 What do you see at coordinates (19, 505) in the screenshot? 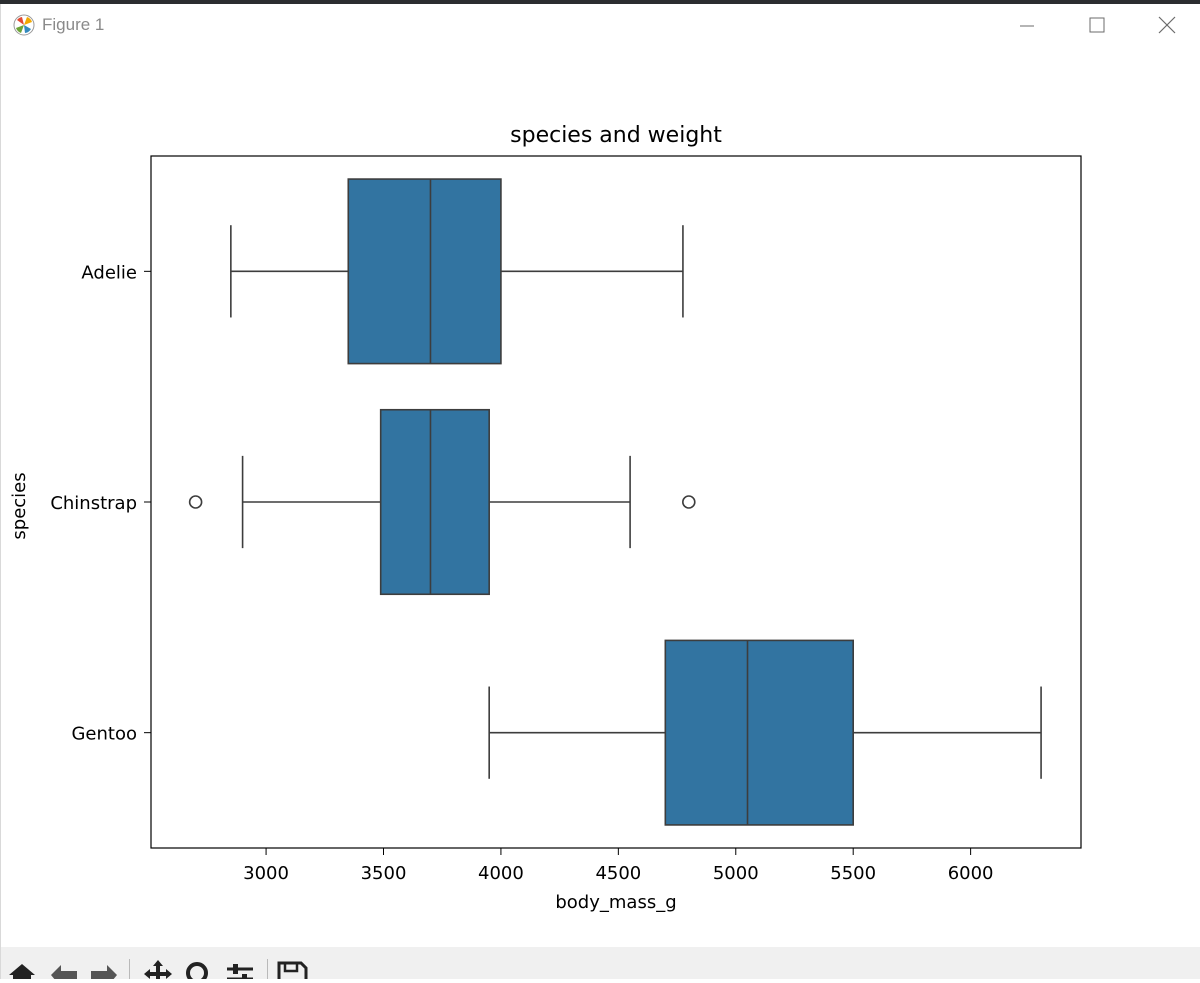
I see `y-axis-label: species` at bounding box center [19, 505].